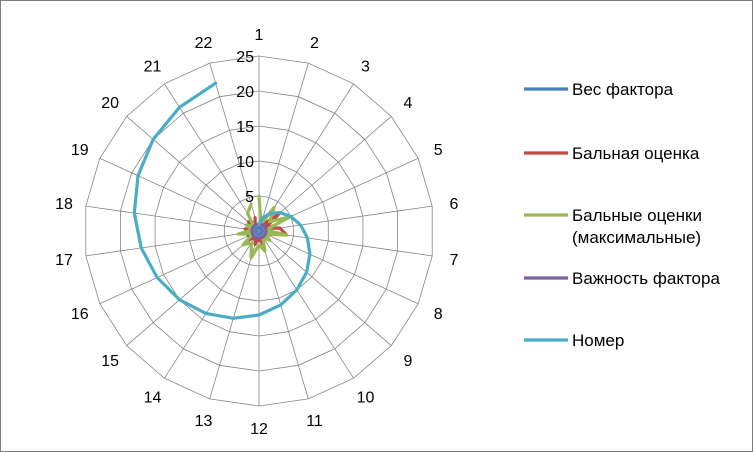 The image size is (753, 453). I want to click on category-label: 6, so click(454, 204).